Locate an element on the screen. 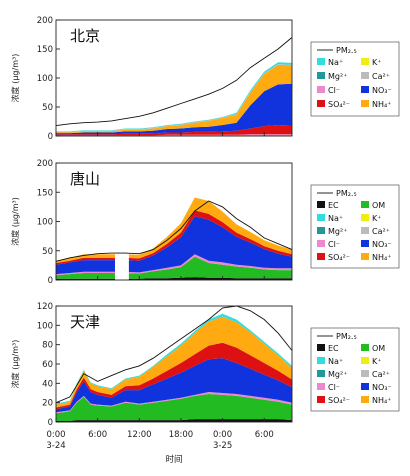 The width and height of the screenshot is (410, 476). x-tick-label: 18:00 is located at coordinates (181, 435).